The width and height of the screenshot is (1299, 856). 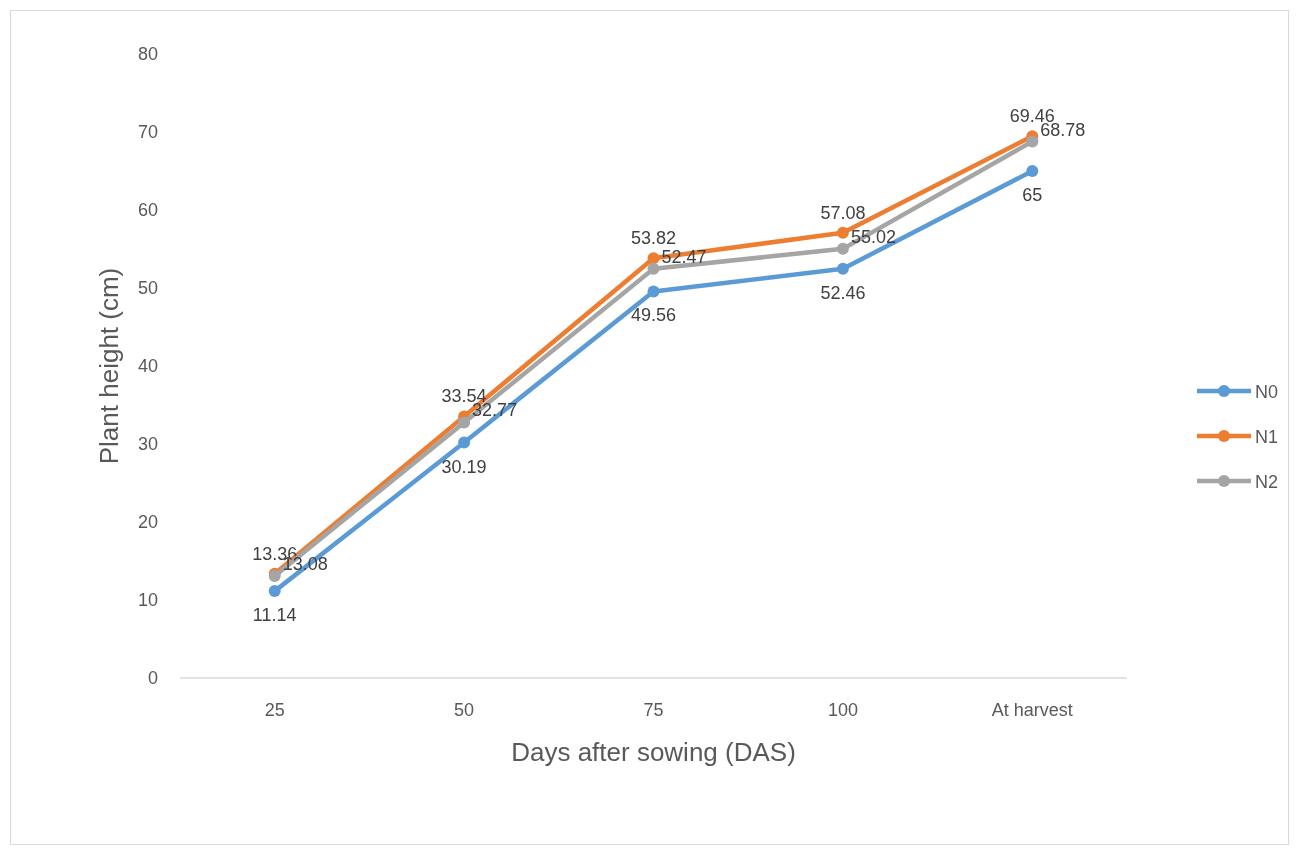 What do you see at coordinates (1267, 482) in the screenshot?
I see `legend-label: N2` at bounding box center [1267, 482].